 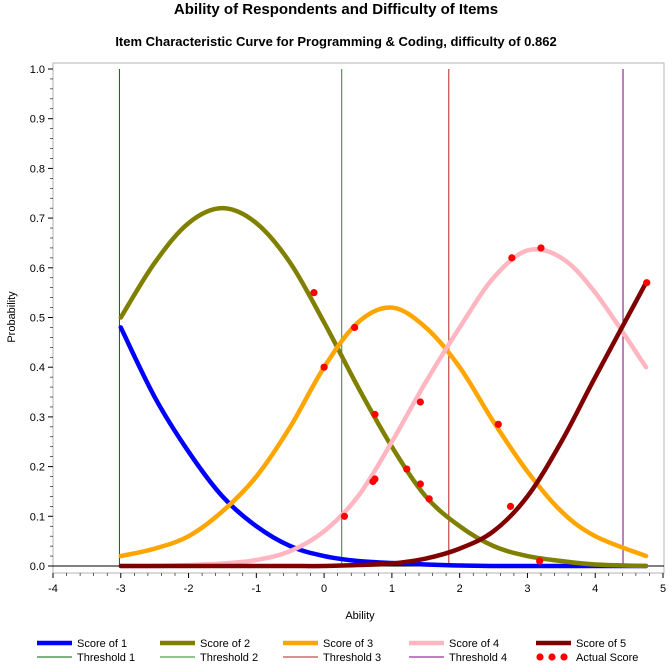 What do you see at coordinates (37, 418) in the screenshot?
I see `y-tick-label: 0.3` at bounding box center [37, 418].